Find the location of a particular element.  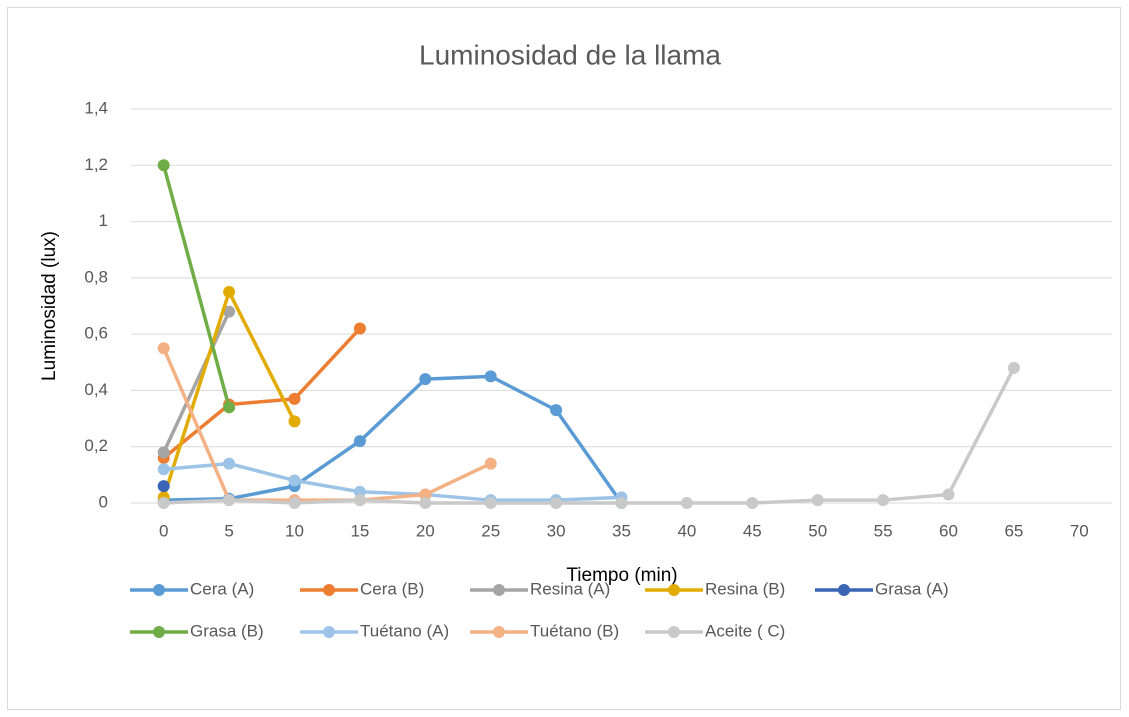

legend-label: Resina (B) is located at coordinates (745, 588).